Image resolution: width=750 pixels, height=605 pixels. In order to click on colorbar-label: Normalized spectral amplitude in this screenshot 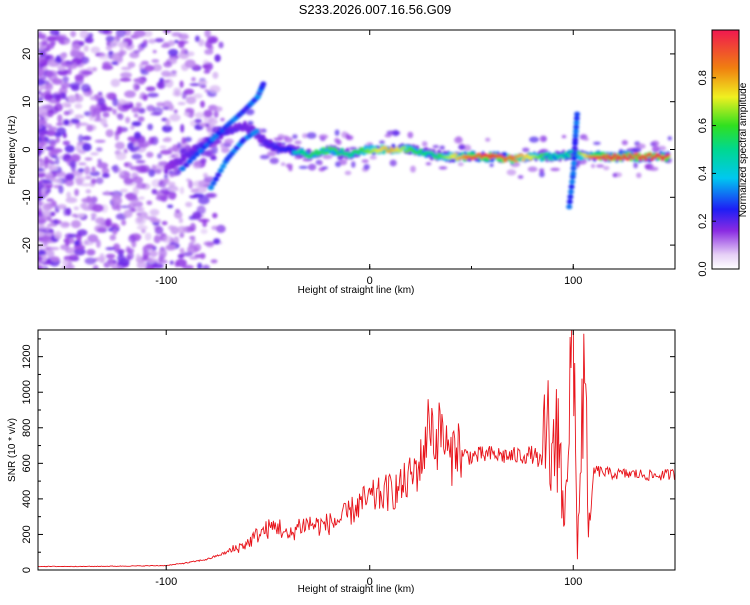, I will do `click(743, 149)`.